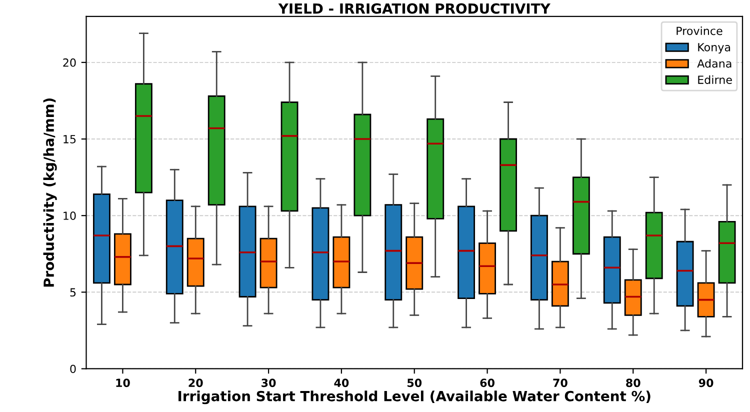 This screenshot has height=412, width=750. What do you see at coordinates (341, 383) in the screenshot?
I see `x-tick-label: 40` at bounding box center [341, 383].